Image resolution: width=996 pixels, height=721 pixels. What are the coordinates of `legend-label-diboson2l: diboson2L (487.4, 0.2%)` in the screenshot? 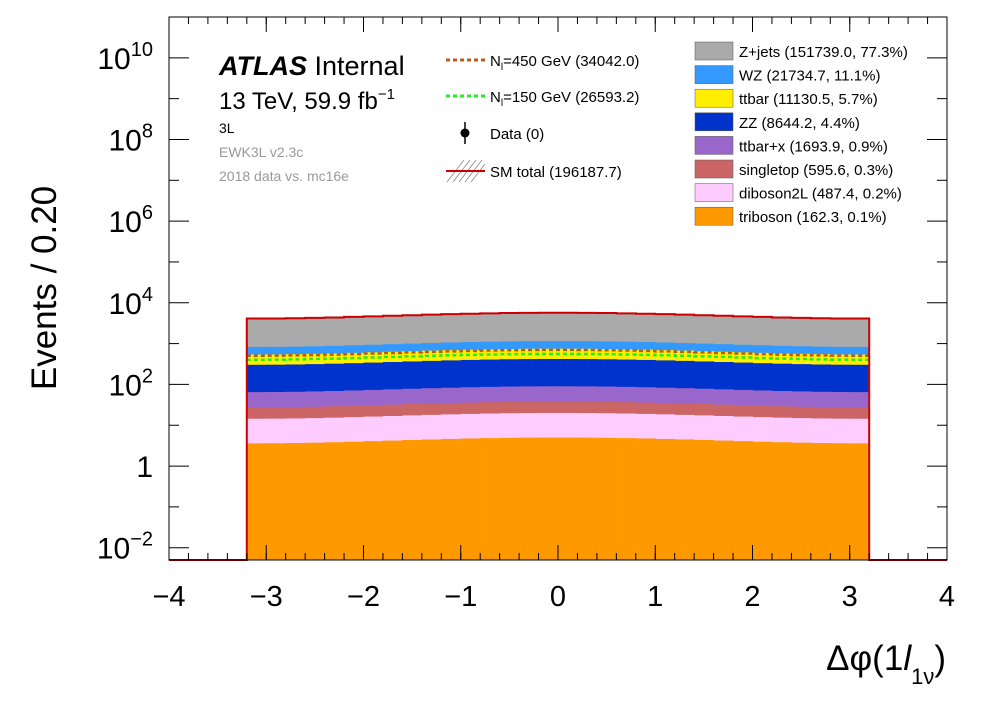 It's located at (820, 194).